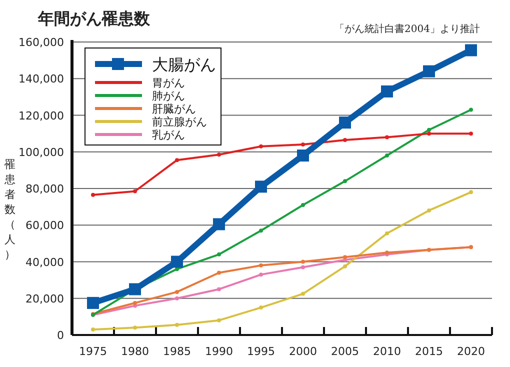  What do you see at coordinates (387, 351) in the screenshot?
I see `x-tick-label: 2010` at bounding box center [387, 351].